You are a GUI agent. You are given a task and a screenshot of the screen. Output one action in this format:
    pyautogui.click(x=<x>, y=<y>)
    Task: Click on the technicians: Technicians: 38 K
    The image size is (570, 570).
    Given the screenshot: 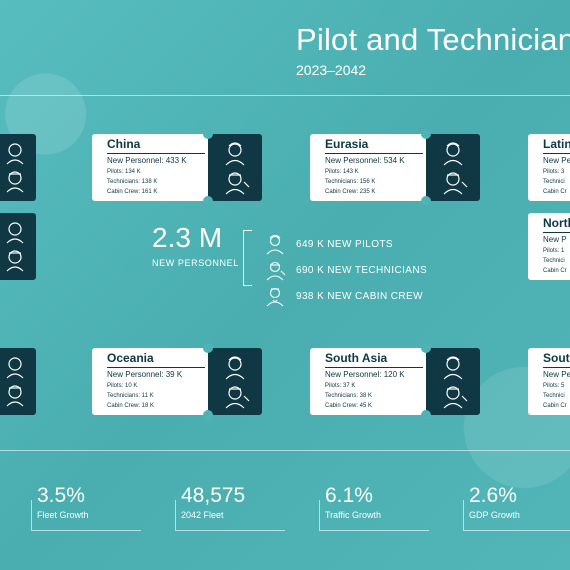 What is the action you would take?
    pyautogui.click(x=349, y=396)
    